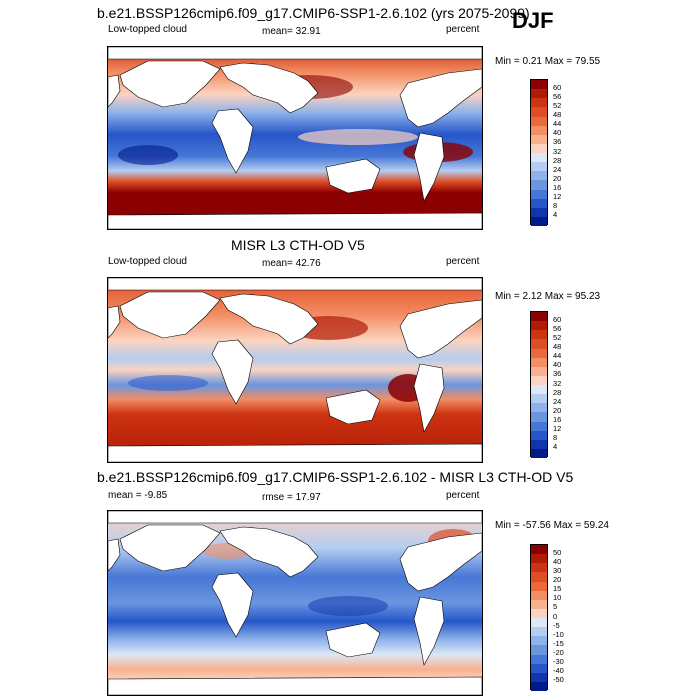 Image resolution: width=700 pixels, height=700 pixels. I want to click on panel2-title: MISR L3 CTH-OD V5, so click(298, 245).